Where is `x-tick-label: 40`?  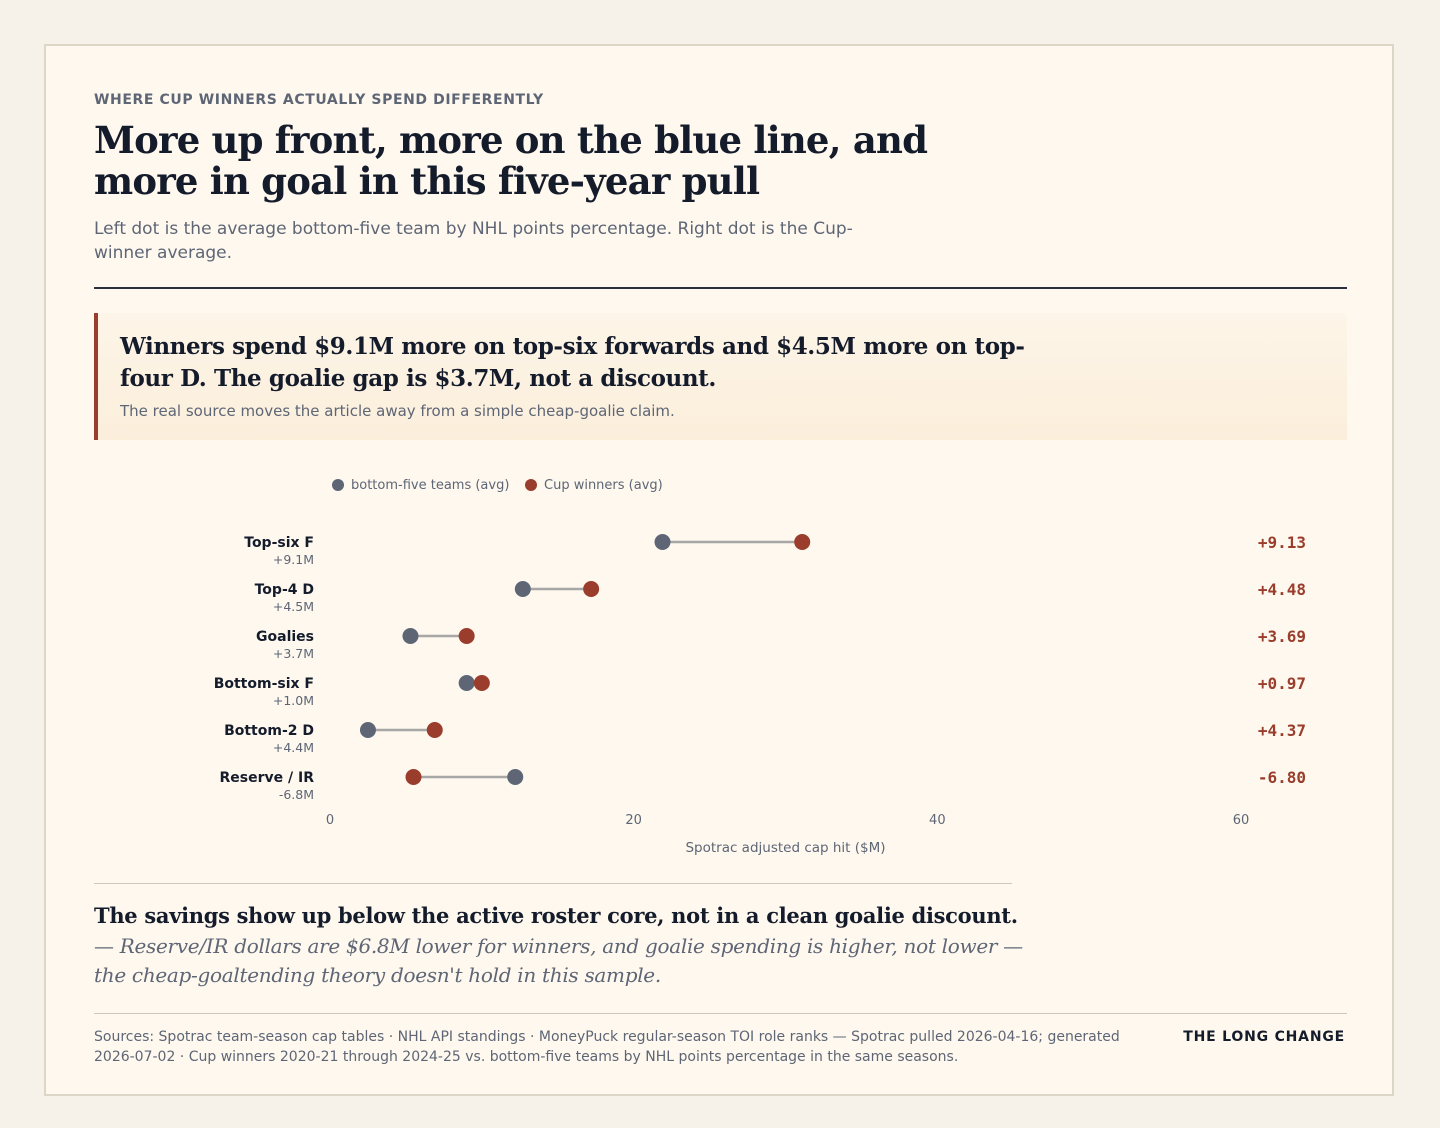
x-tick-label: 40 is located at coordinates (937, 820).